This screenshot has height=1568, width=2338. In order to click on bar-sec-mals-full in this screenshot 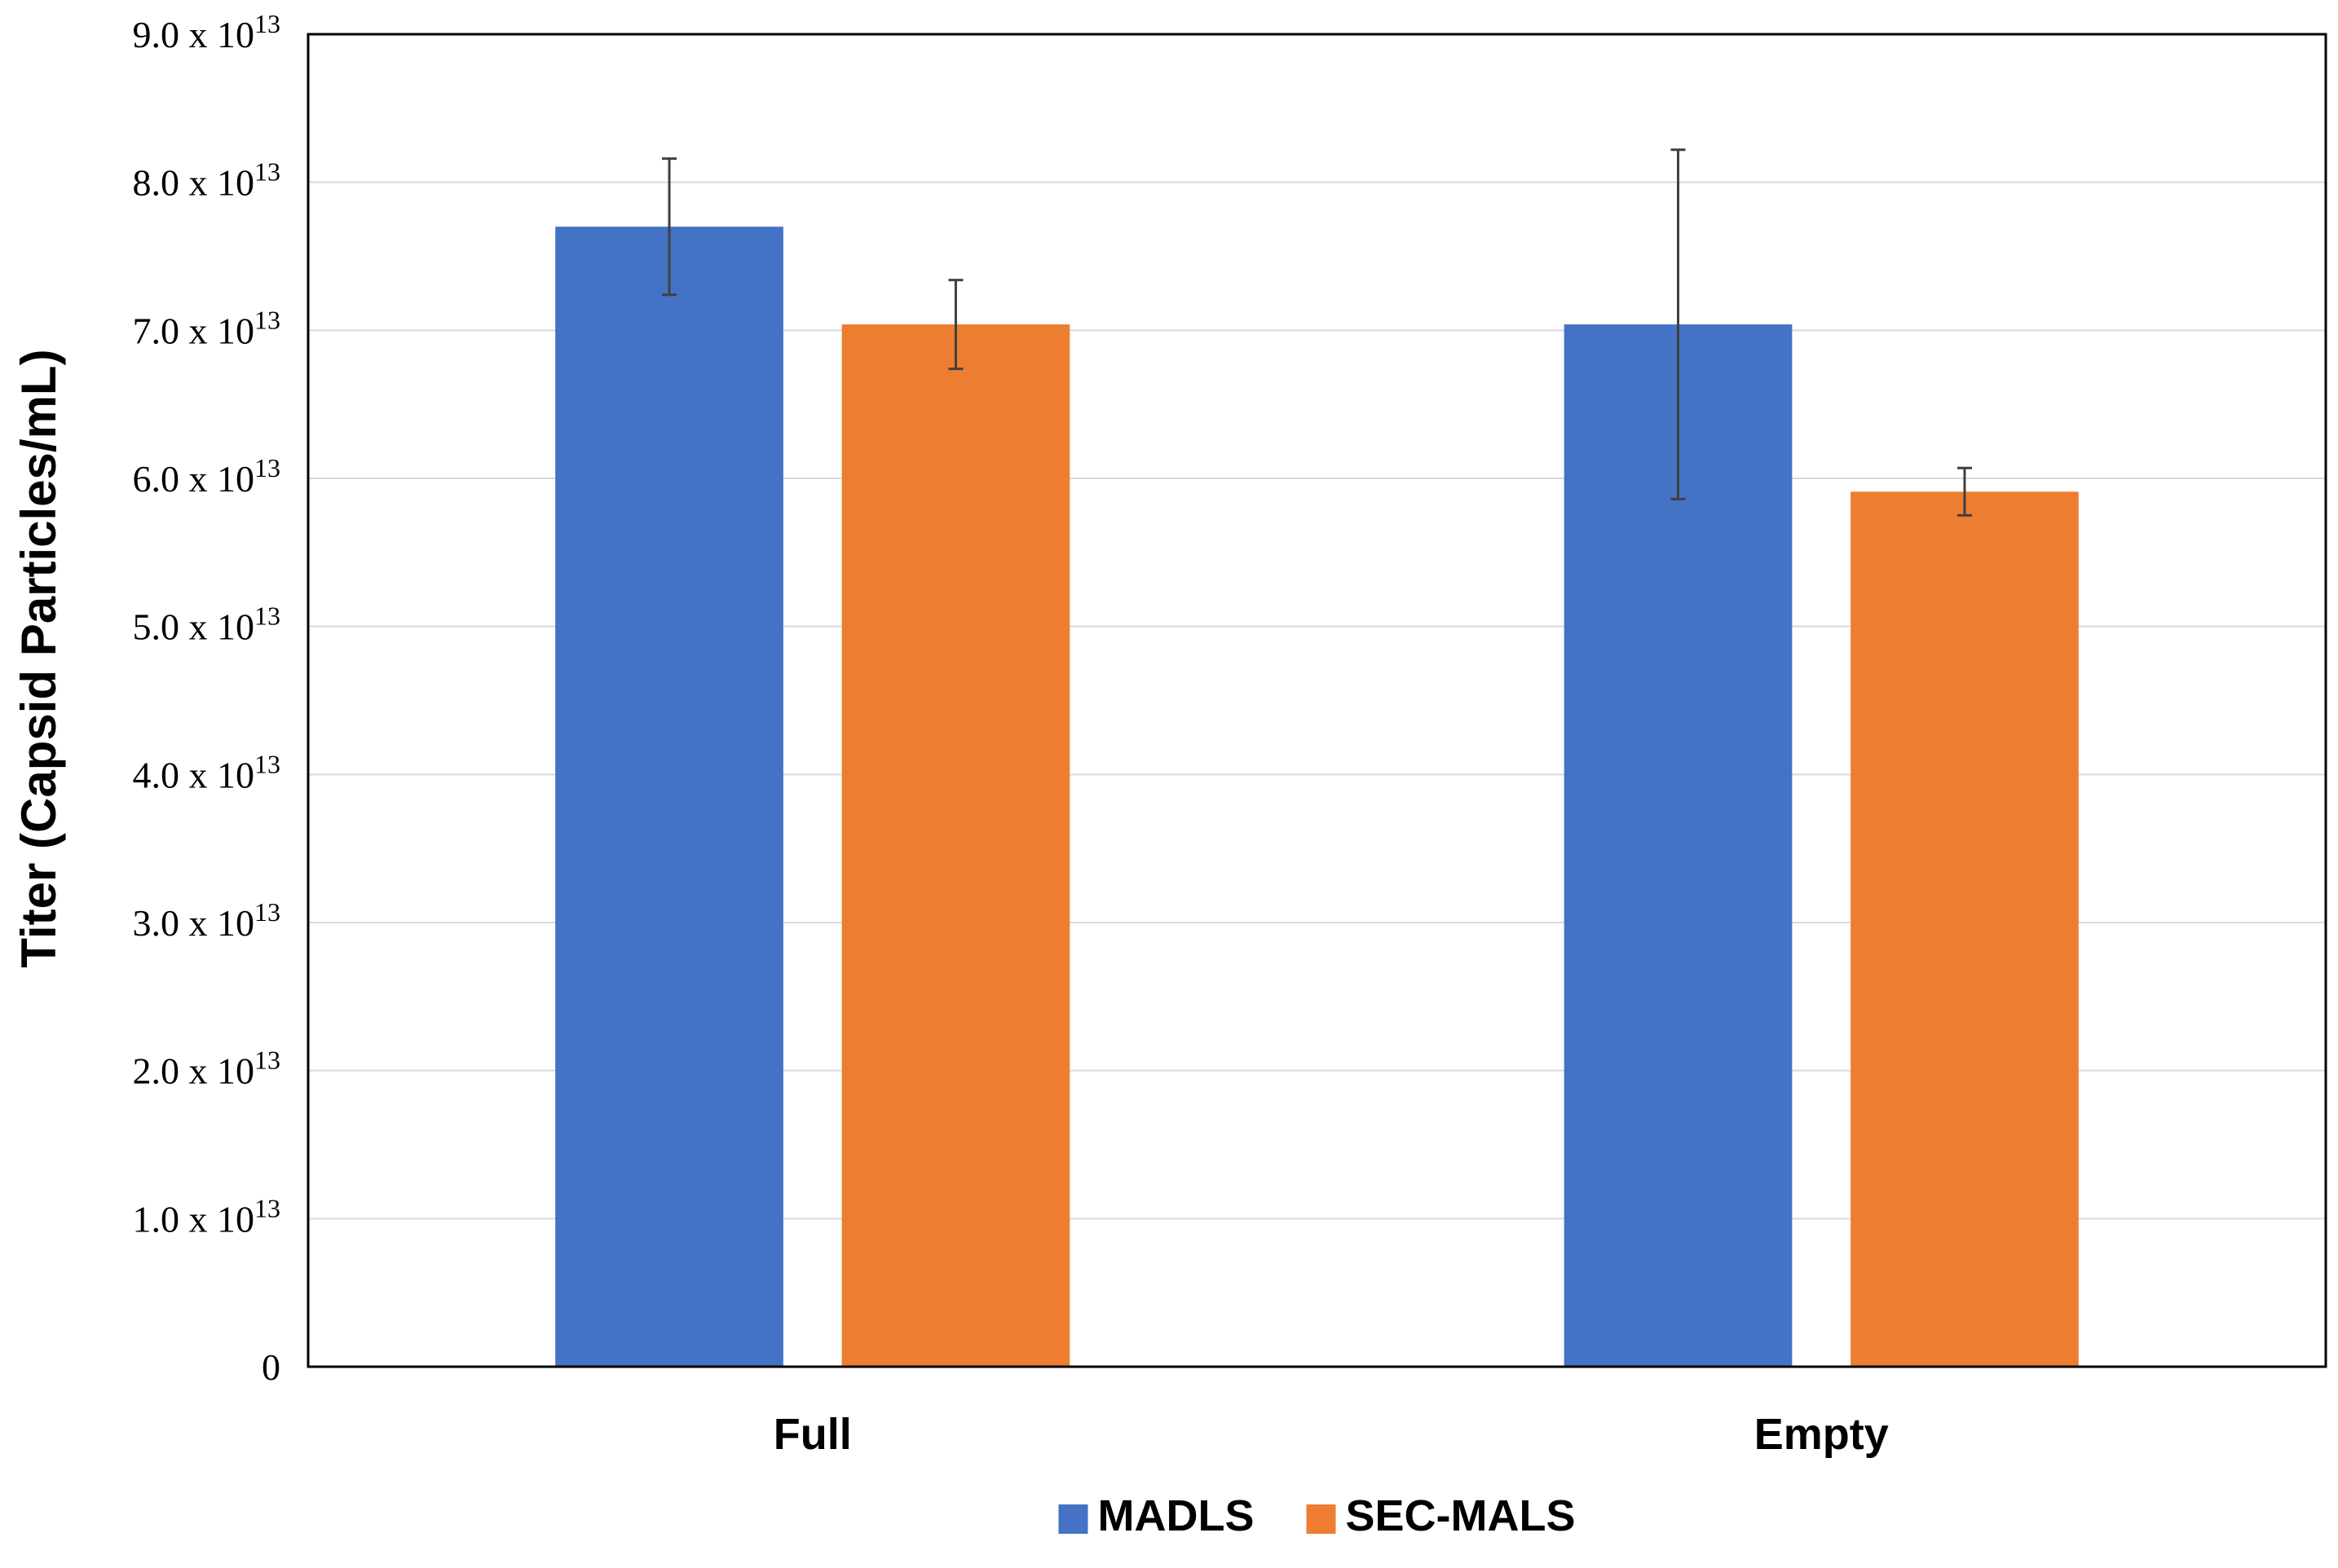, I will do `click(955, 846)`.